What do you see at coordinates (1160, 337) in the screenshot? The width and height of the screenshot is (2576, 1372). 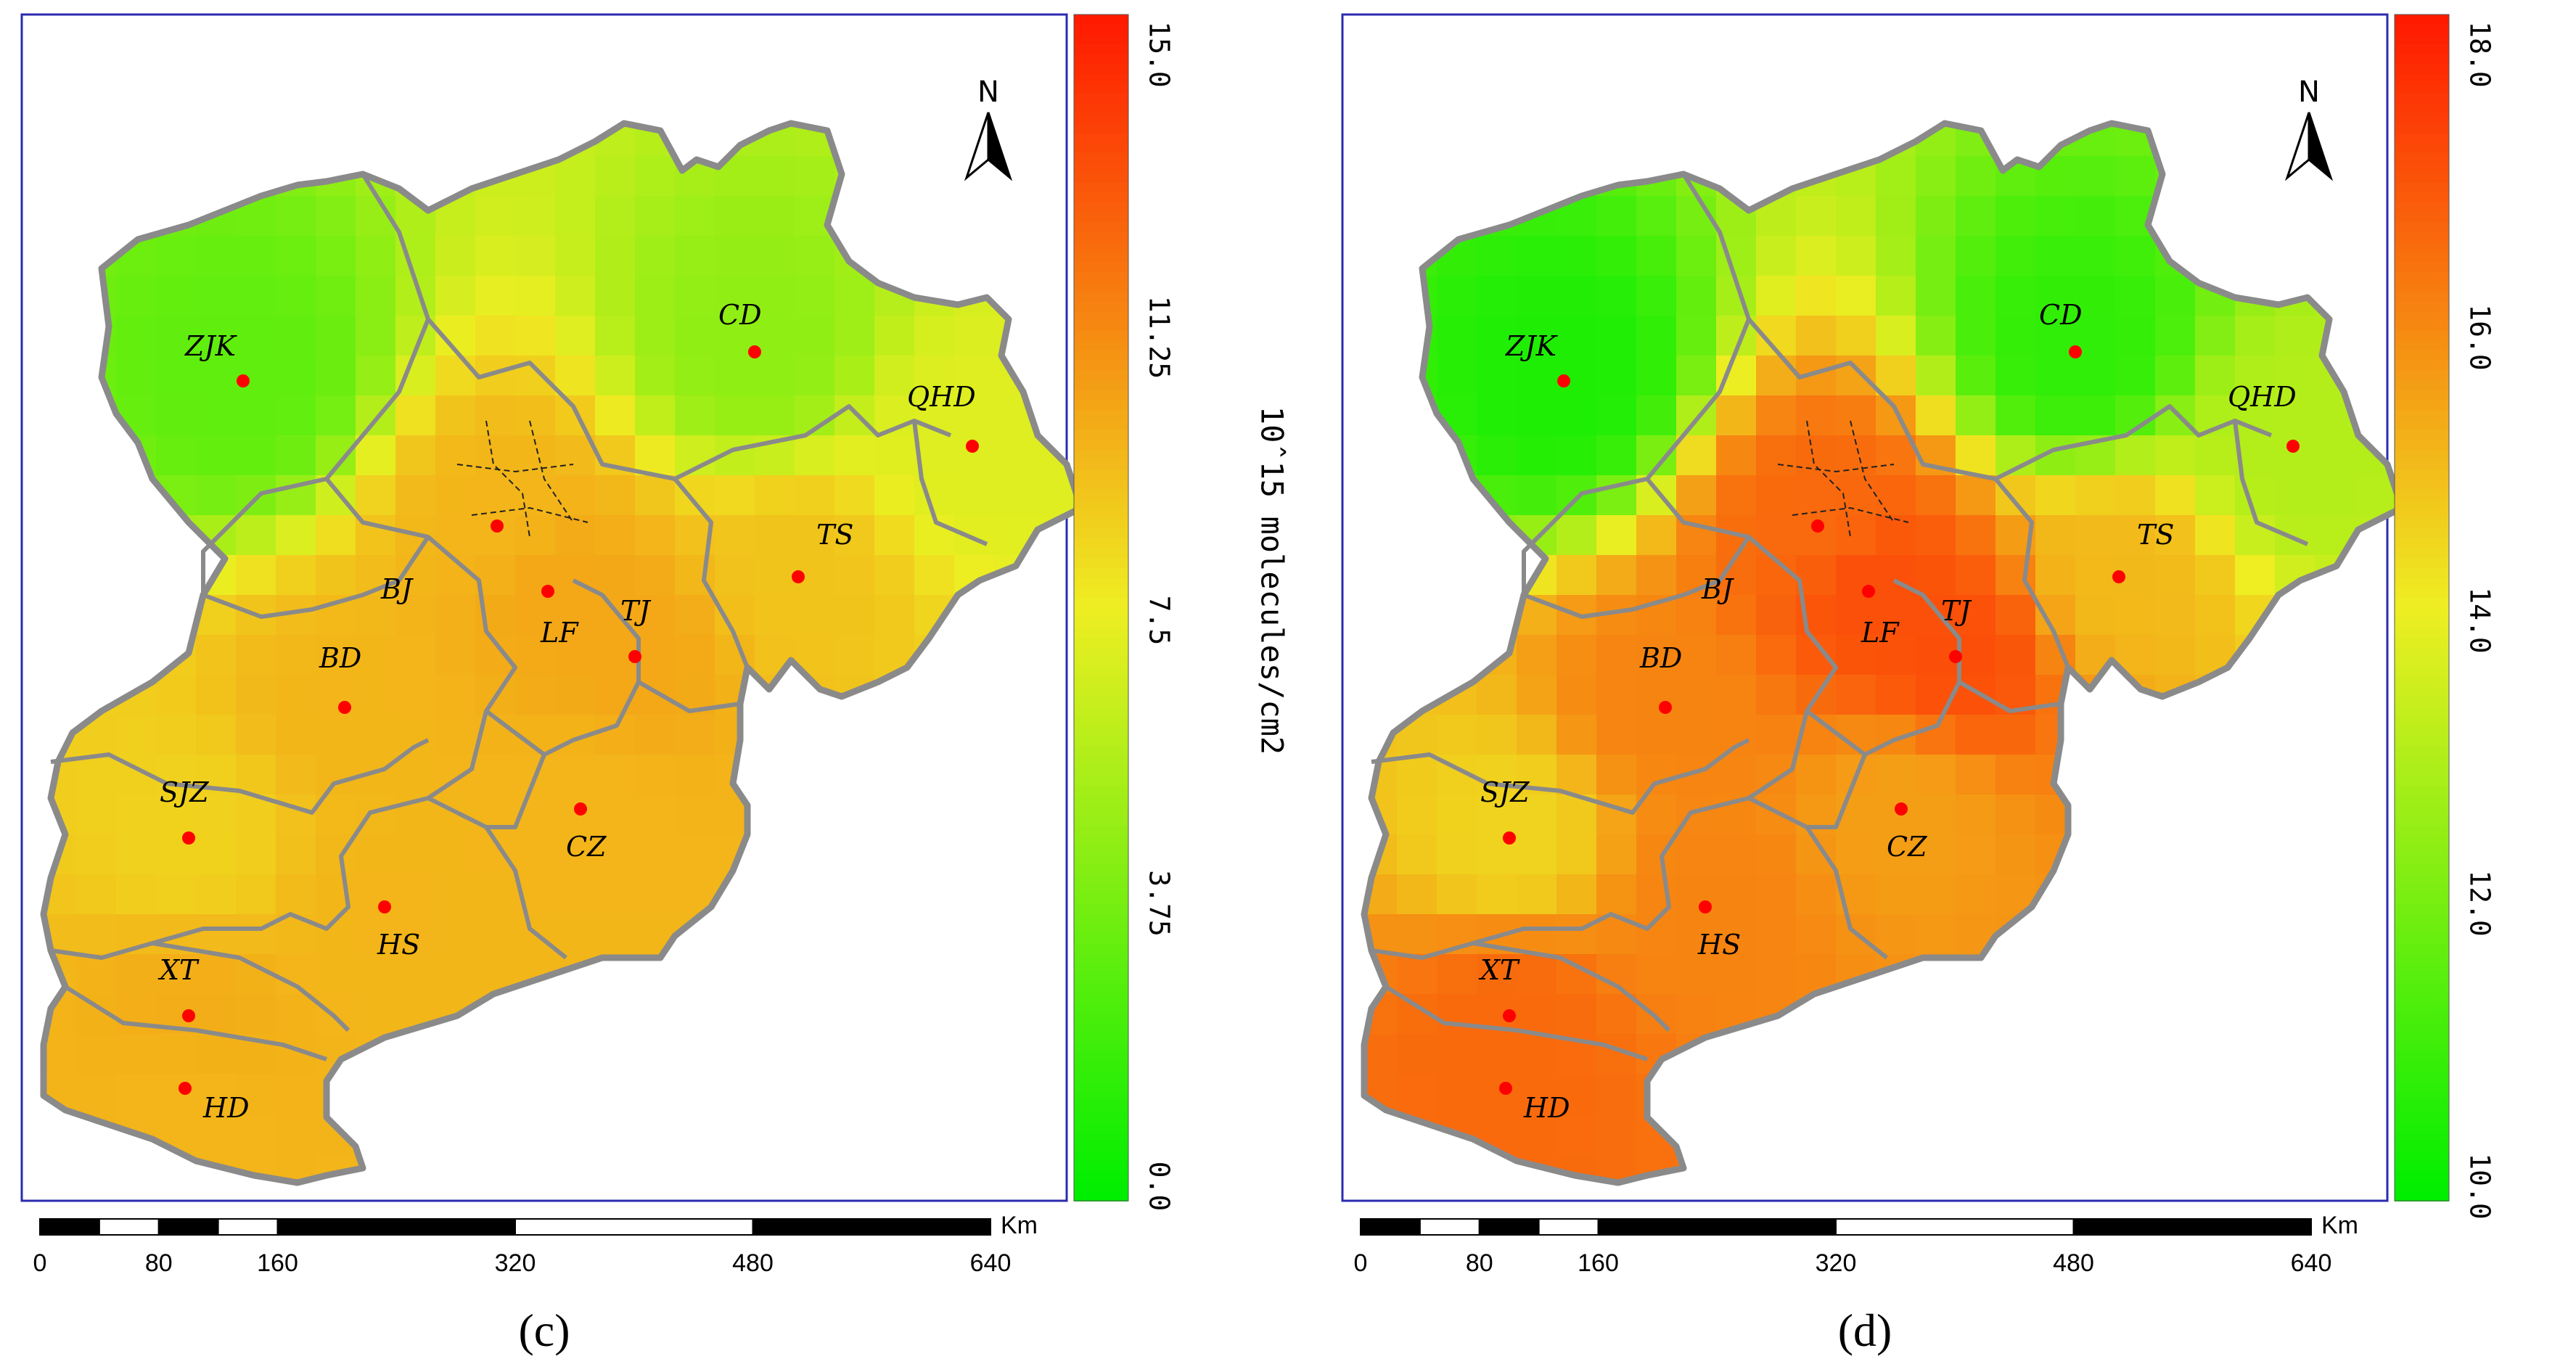 I see `colorbar-tick: 11.25` at bounding box center [1160, 337].